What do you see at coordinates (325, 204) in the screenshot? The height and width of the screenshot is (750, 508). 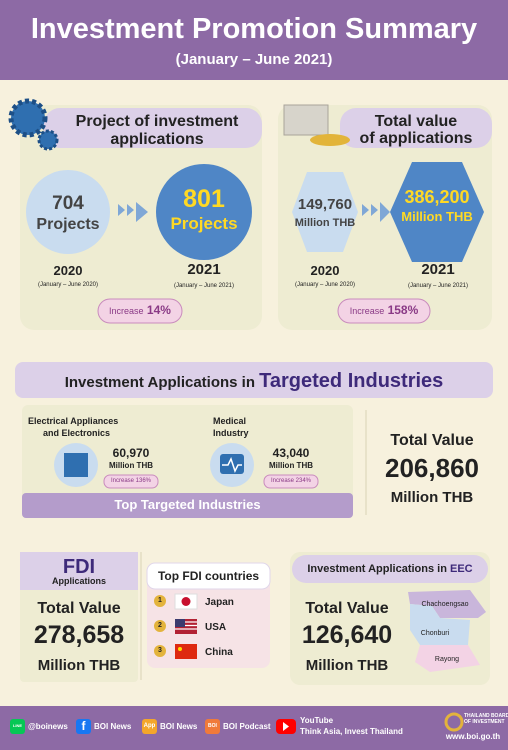 I see `value: 149,760` at bounding box center [325, 204].